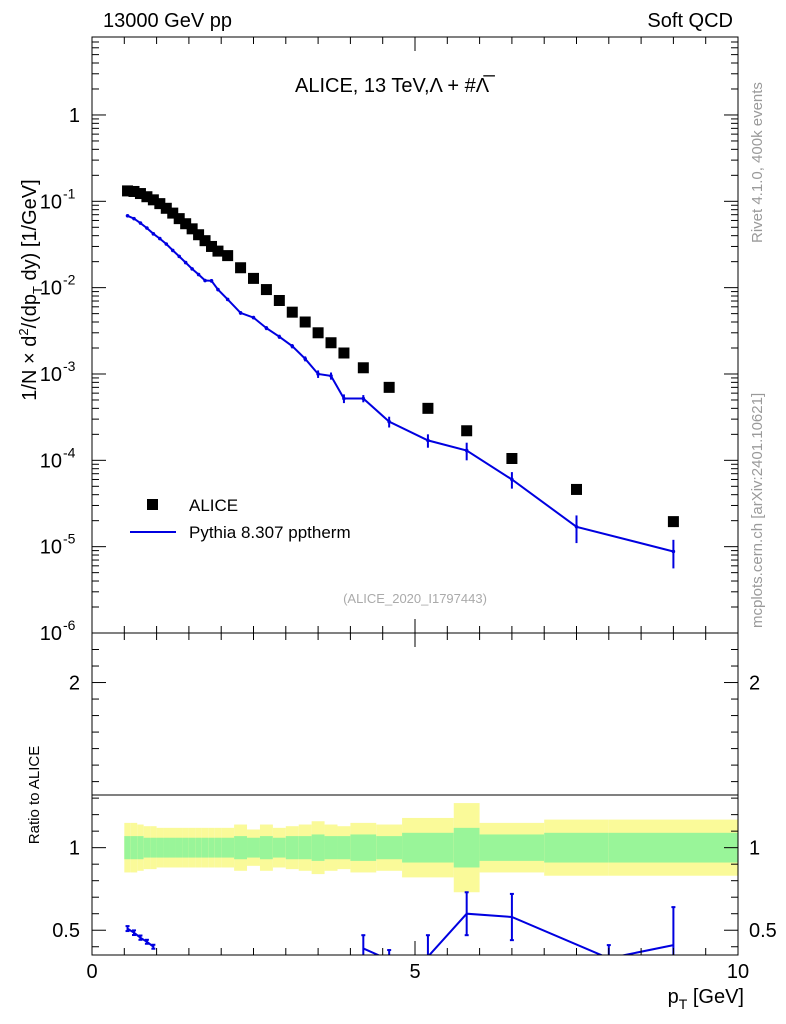  What do you see at coordinates (66, 931) in the screenshot?
I see `ratio-y-tick-label-left: 0.5` at bounding box center [66, 931].